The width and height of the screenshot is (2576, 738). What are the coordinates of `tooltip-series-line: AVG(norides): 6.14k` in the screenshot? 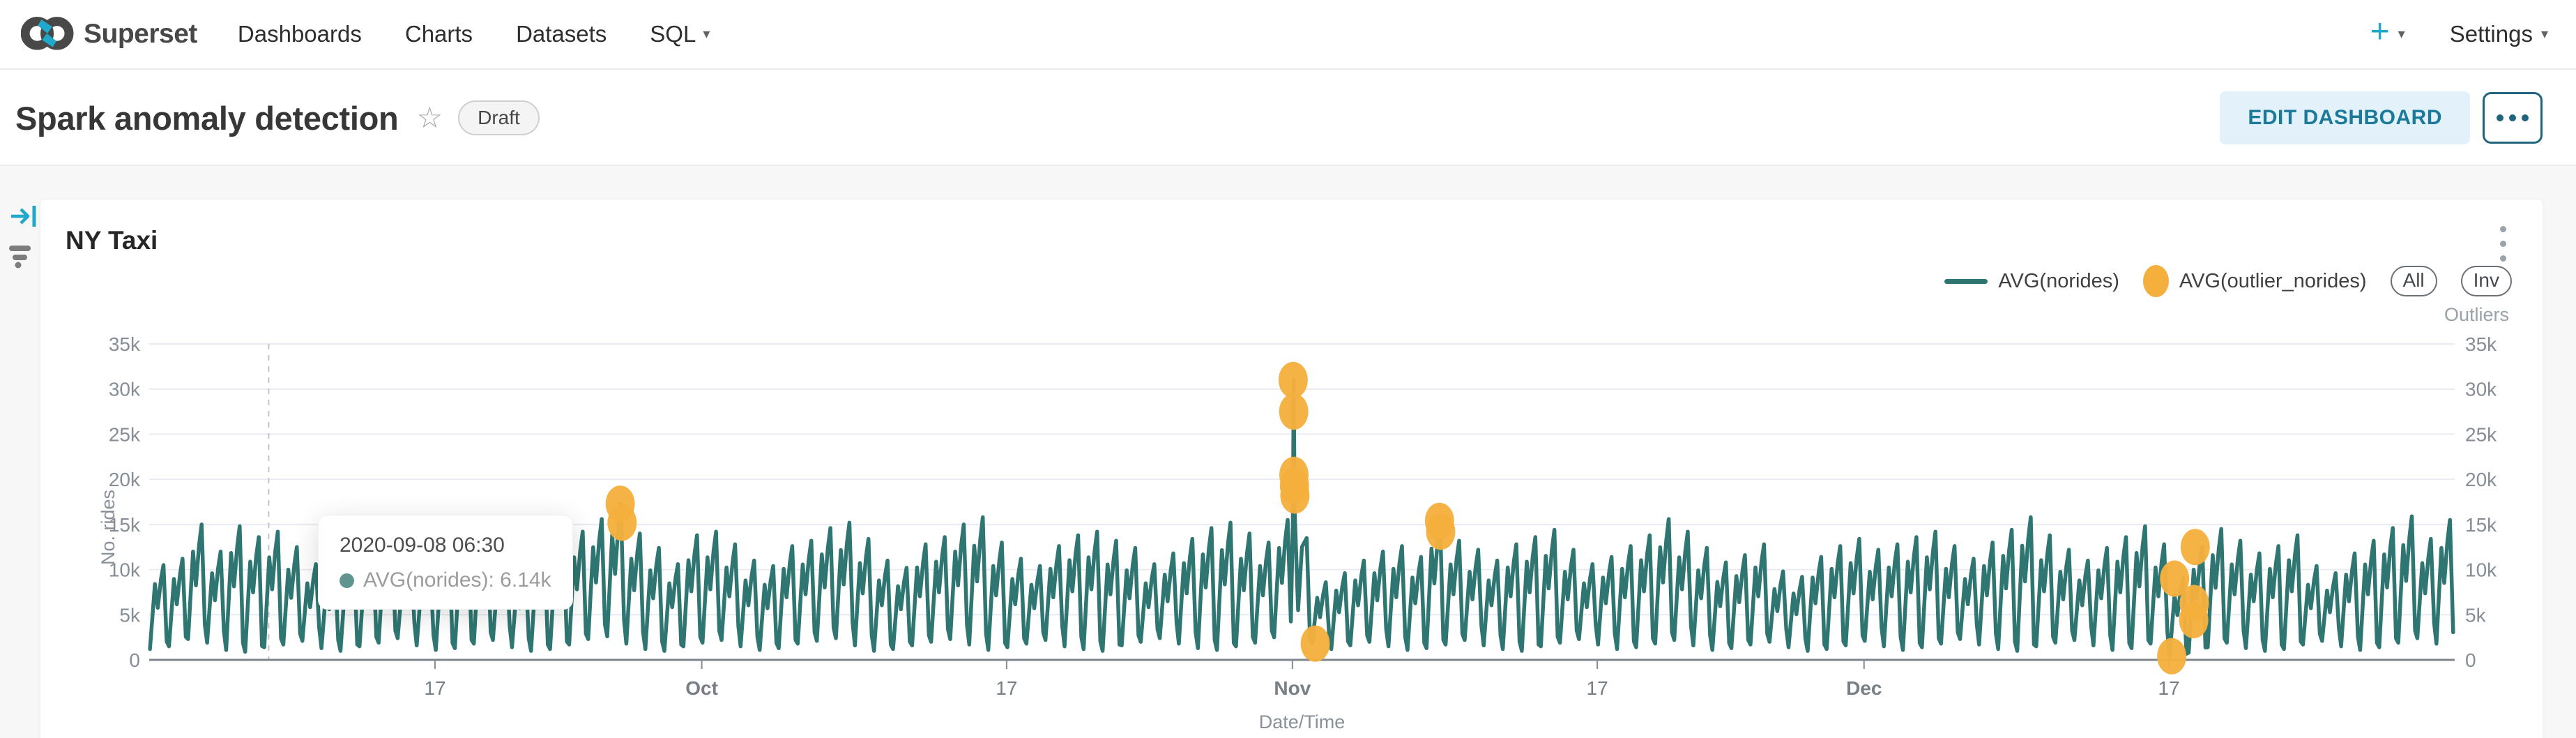 It's located at (445, 580).